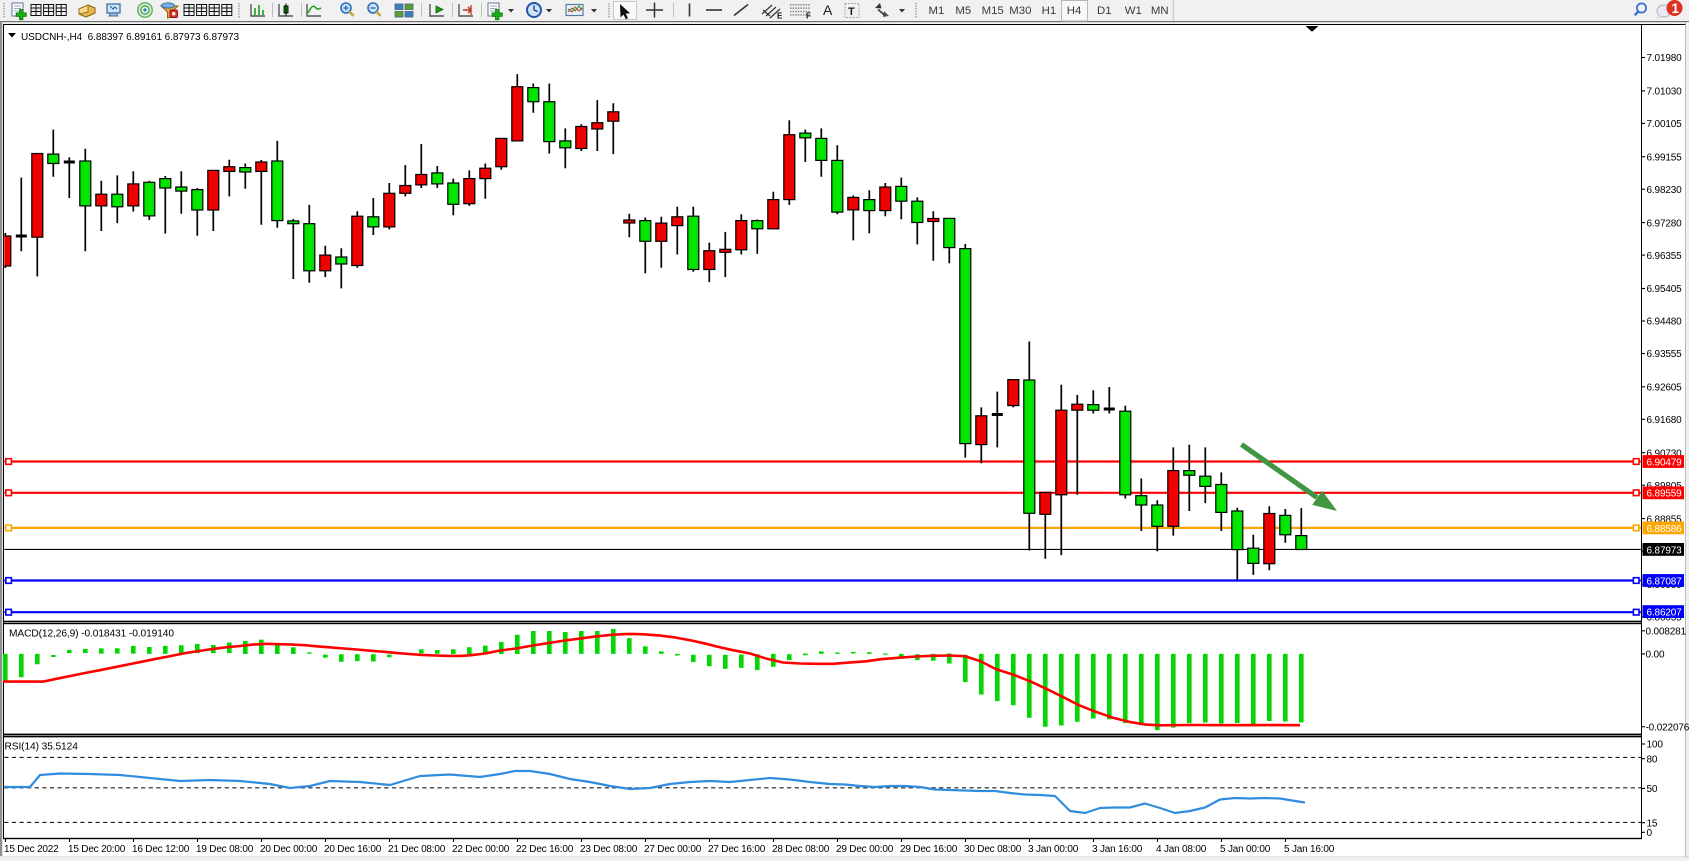 This screenshot has width=1689, height=861. Describe the element at coordinates (1665, 519) in the screenshot. I see `svg-text: 6.88855` at that location.